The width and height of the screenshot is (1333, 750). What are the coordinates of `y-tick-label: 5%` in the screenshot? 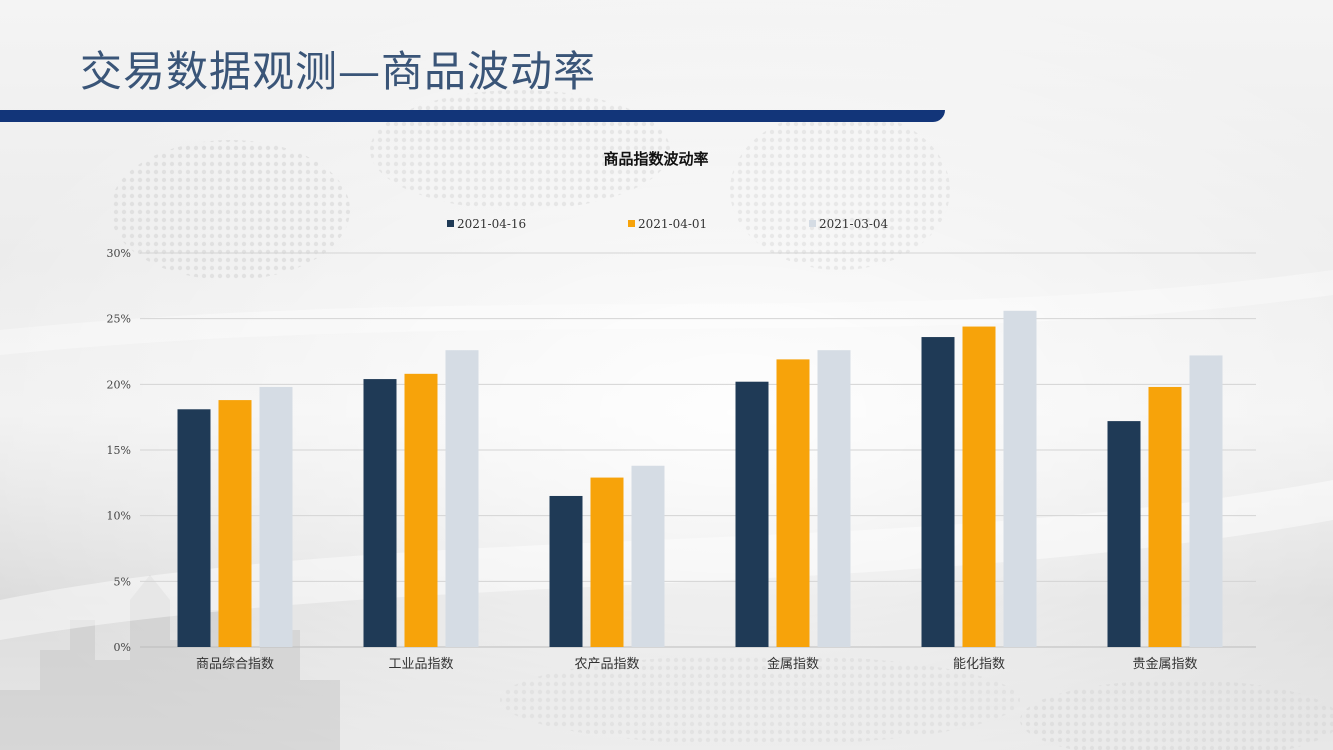 It's located at (122, 581).